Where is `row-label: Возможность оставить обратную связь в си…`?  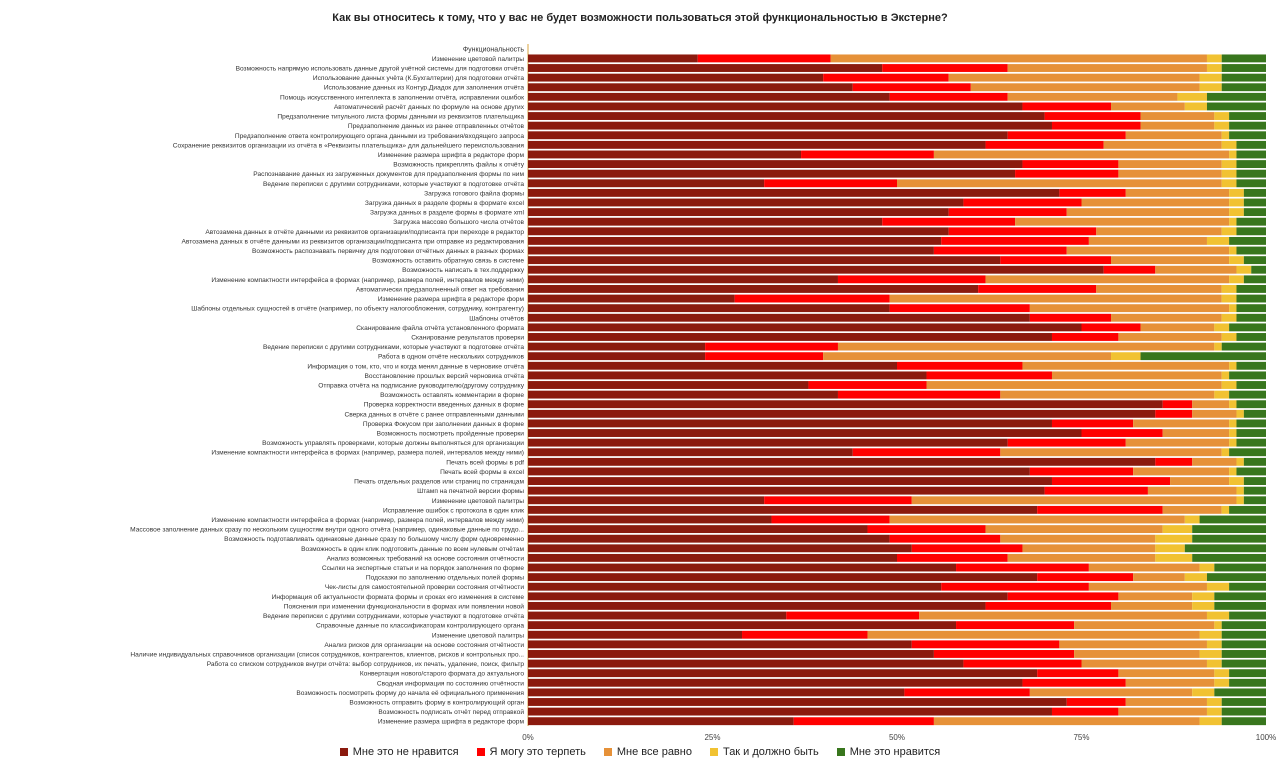 row-label: Возможность оставить обратную связь в си… is located at coordinates (448, 261).